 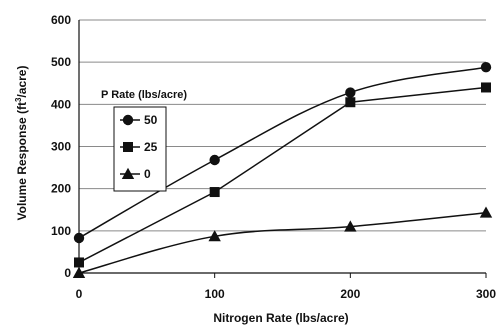 I want to click on legend-label-50: 50, so click(x=151, y=120).